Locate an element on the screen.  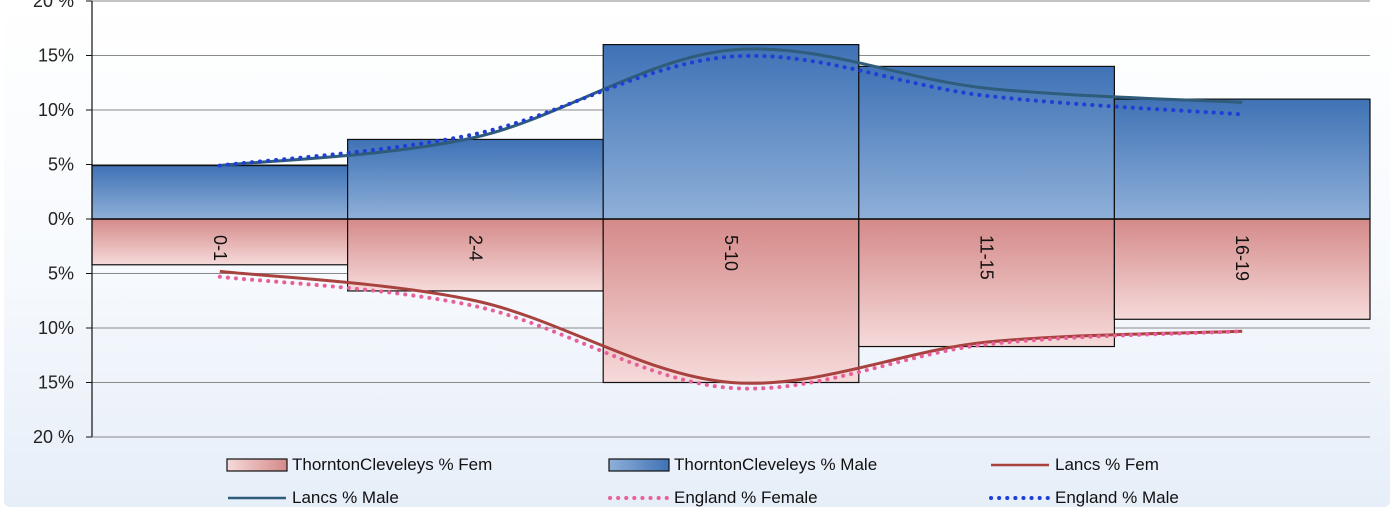
legend-item: England % Female is located at coordinates (713, 497).